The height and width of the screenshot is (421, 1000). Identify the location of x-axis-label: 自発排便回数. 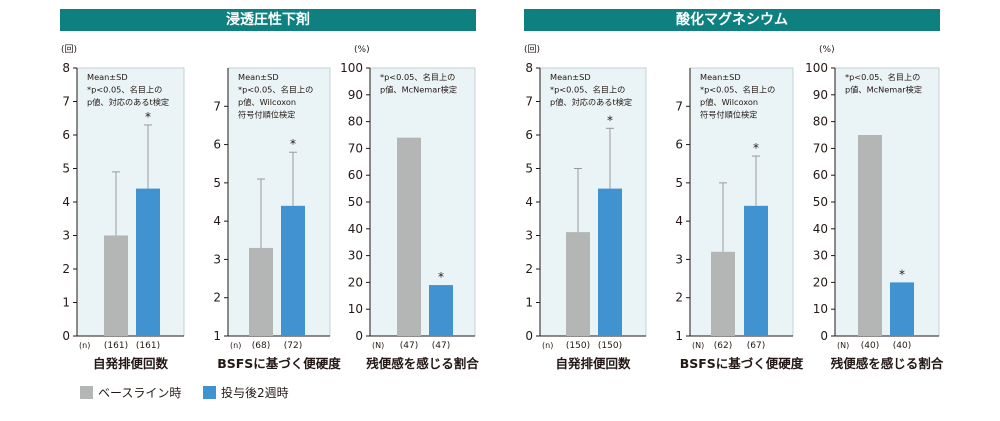
(131, 363).